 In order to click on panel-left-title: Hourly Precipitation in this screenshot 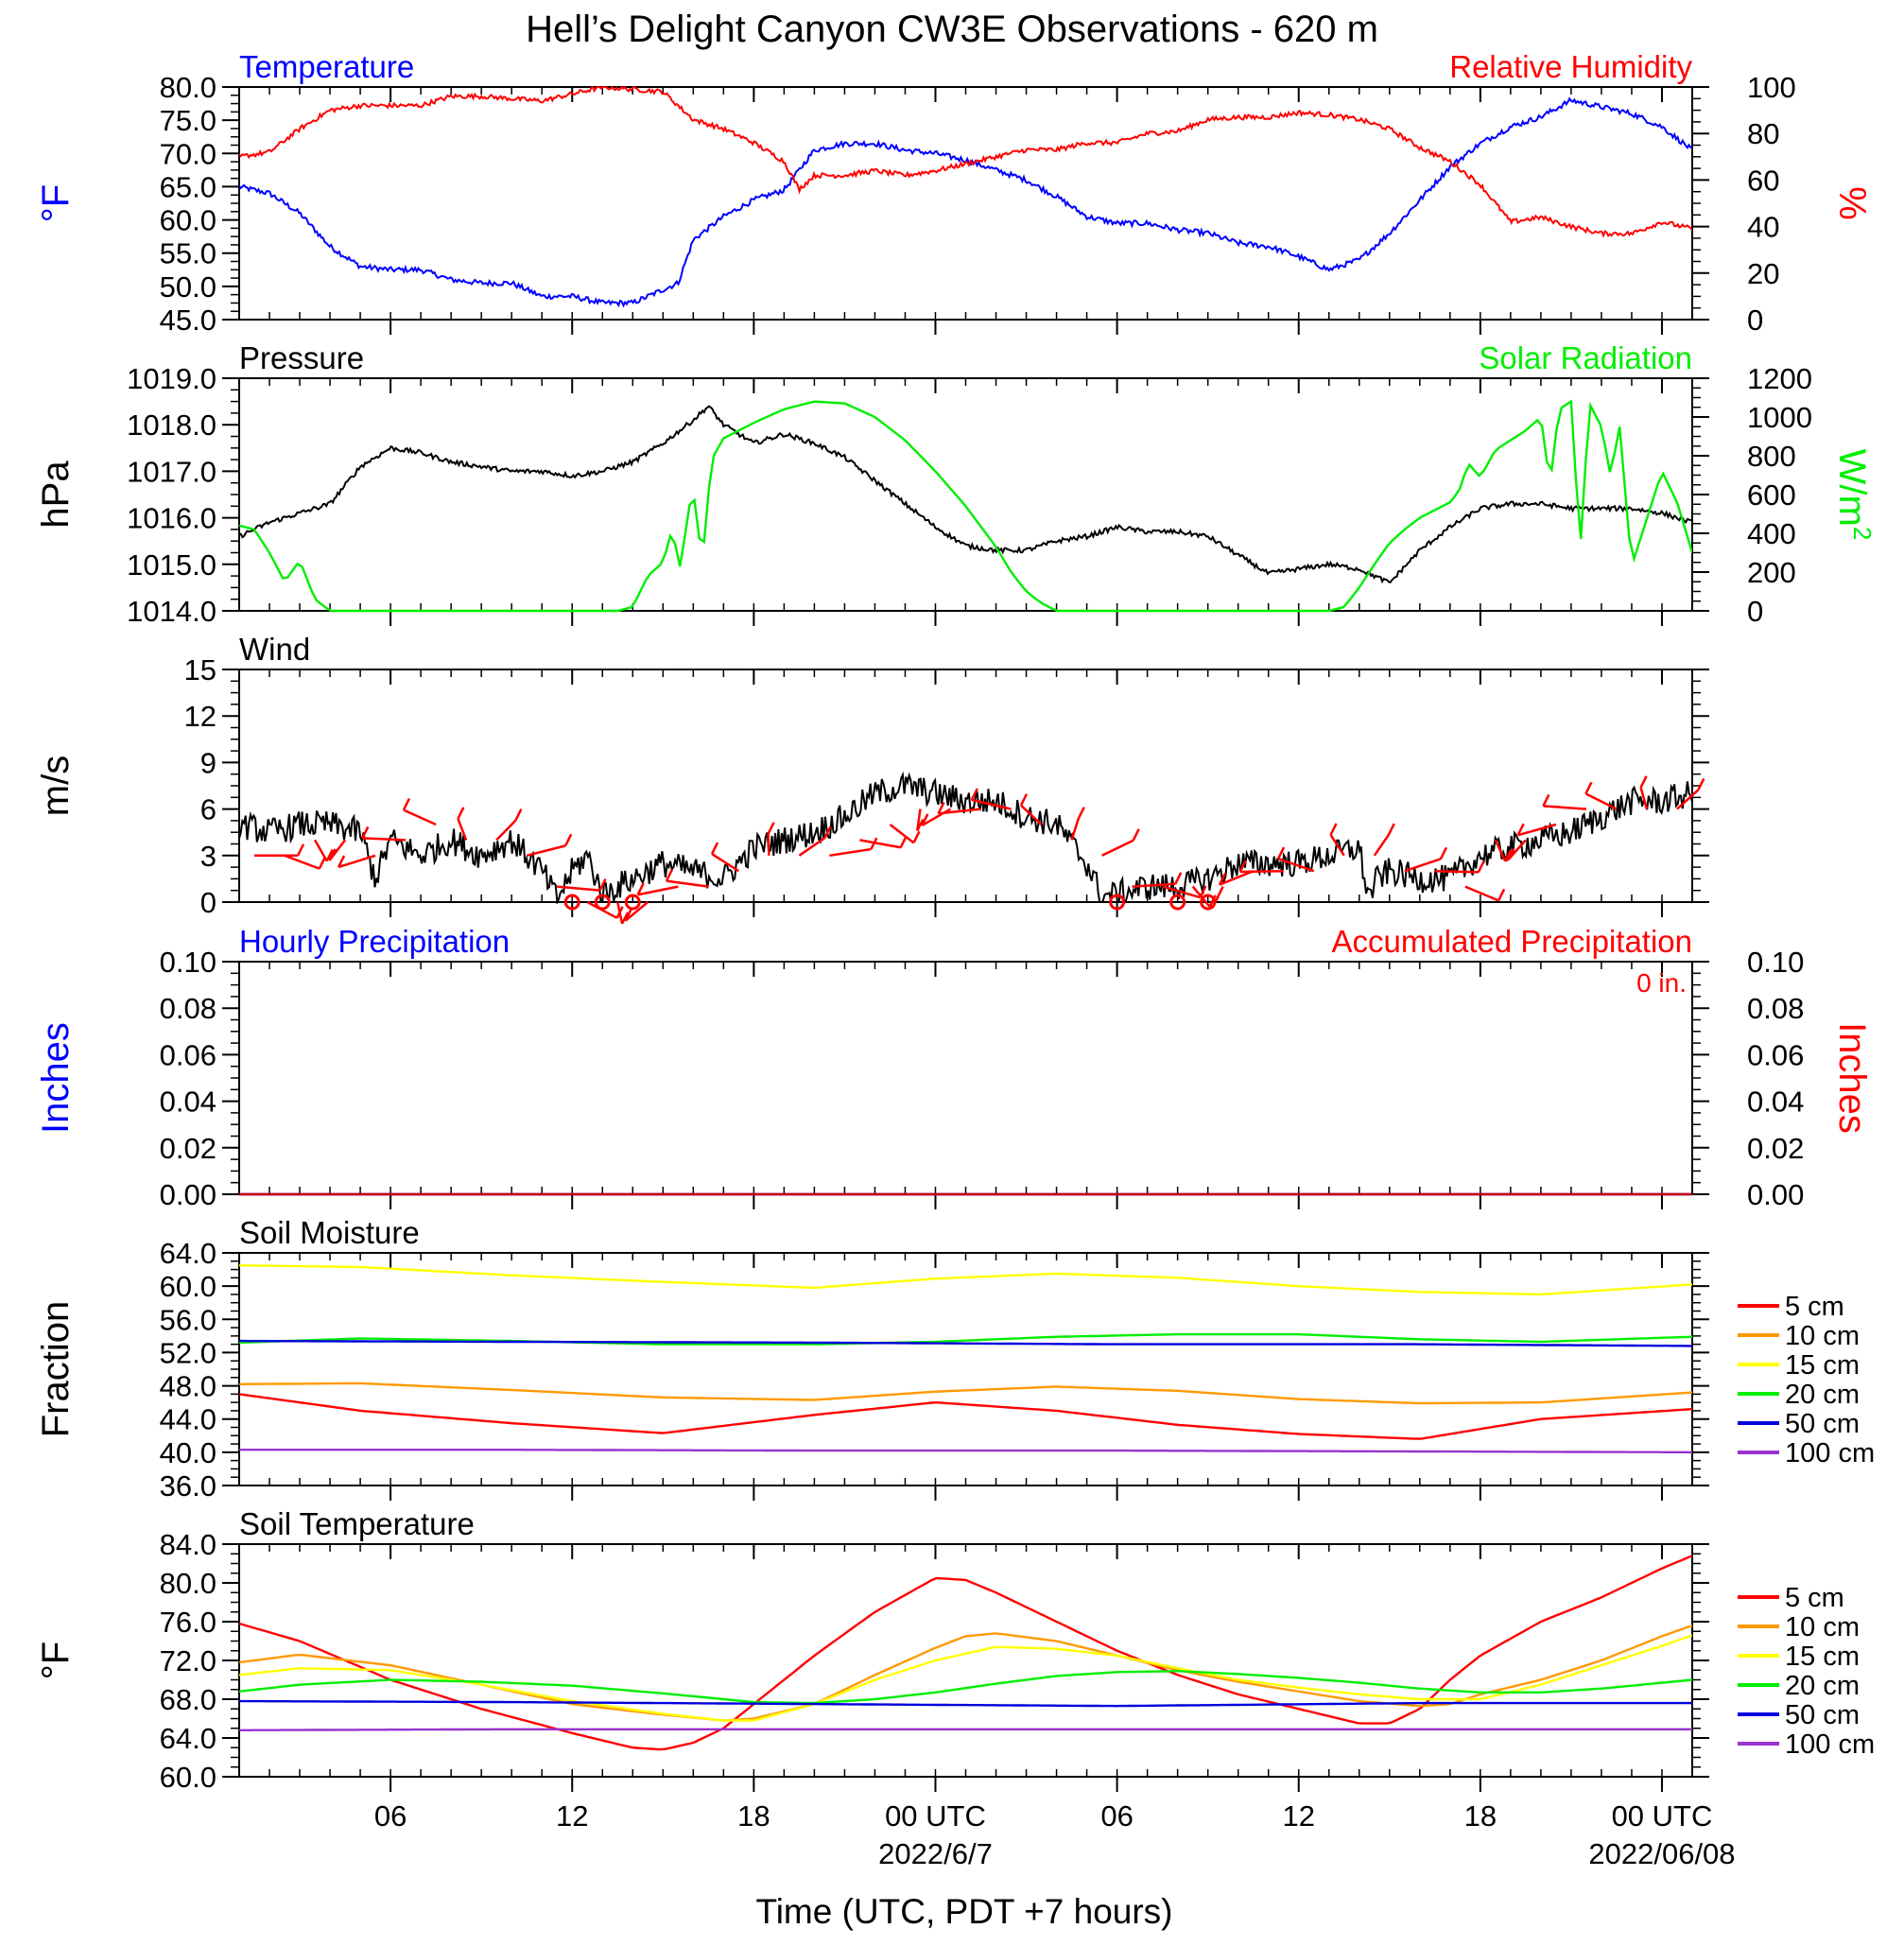, I will do `click(374, 942)`.